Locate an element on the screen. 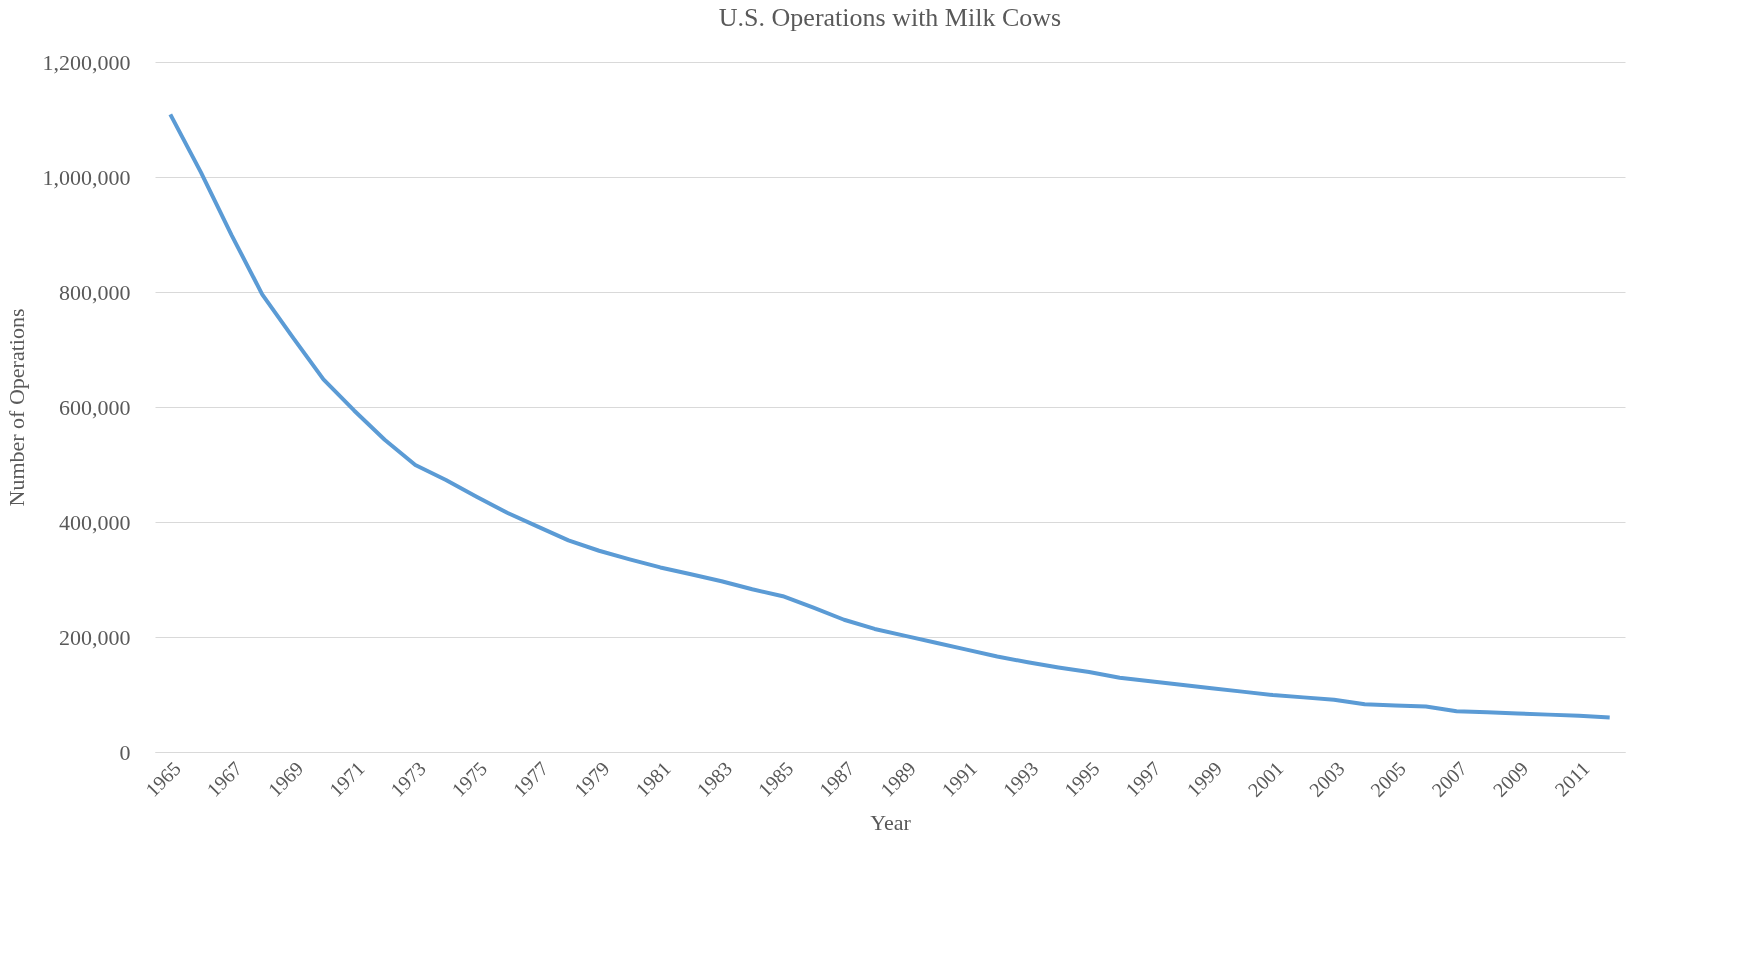 The image size is (1737, 966). x-tick-label: 1973 is located at coordinates (408, 779).